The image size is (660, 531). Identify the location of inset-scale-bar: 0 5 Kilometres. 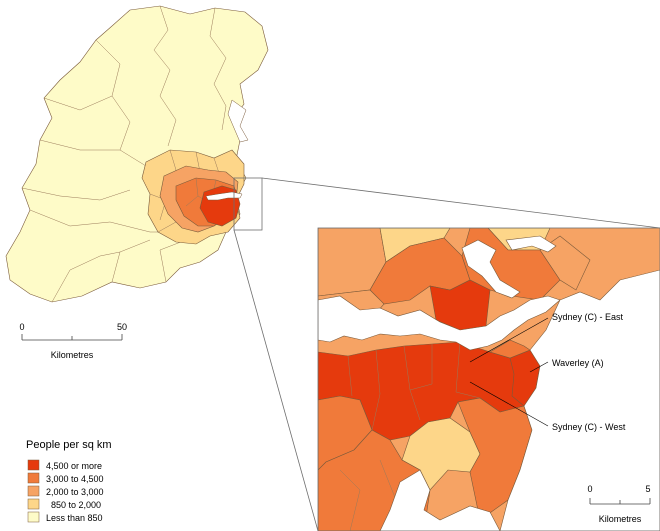
(618, 504).